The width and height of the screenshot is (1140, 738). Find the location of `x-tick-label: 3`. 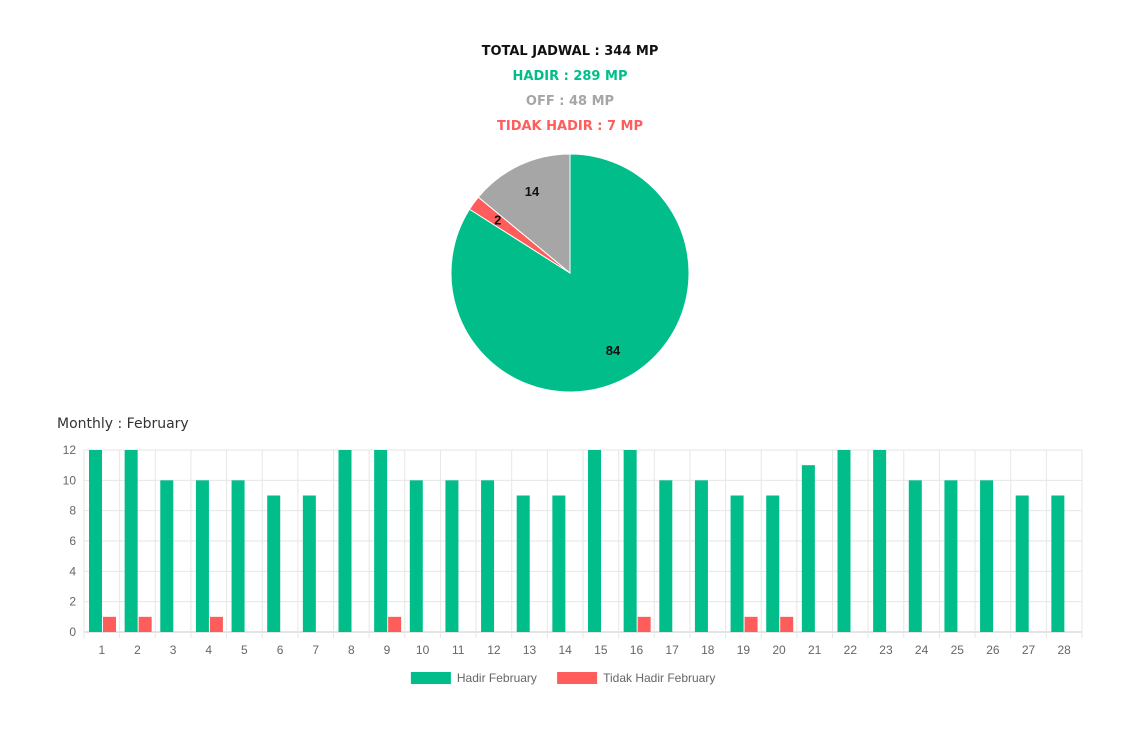

x-tick-label: 3 is located at coordinates (173, 650).